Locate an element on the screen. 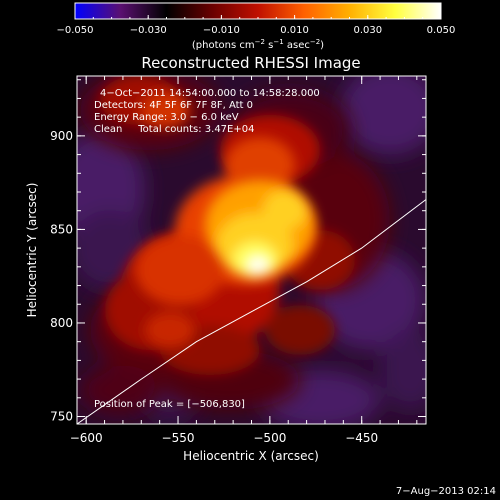  annotation-time-range: 4−Oct−2011 14:54:00.000 to 14:58:28.000 is located at coordinates (210, 93).